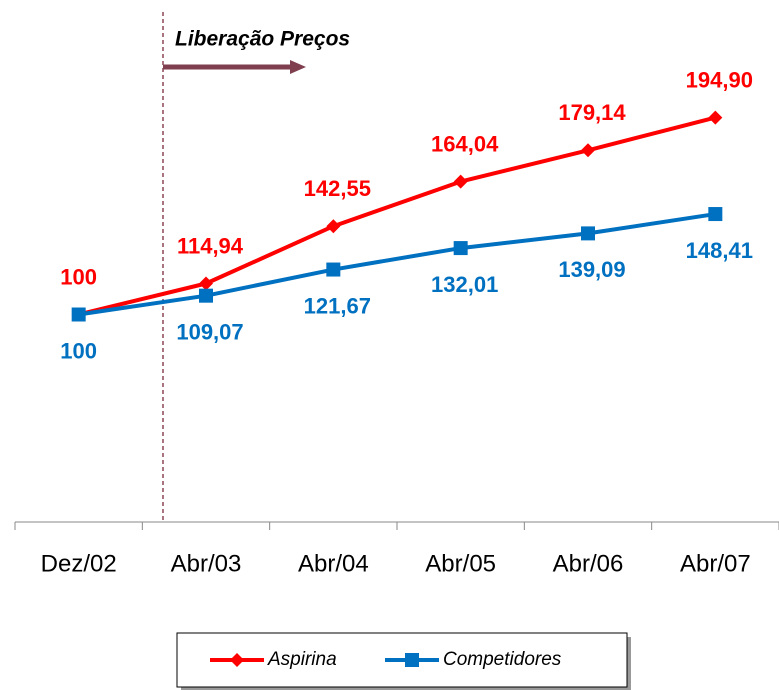  I want to click on annotation: Liberação Preços, so click(262, 39).